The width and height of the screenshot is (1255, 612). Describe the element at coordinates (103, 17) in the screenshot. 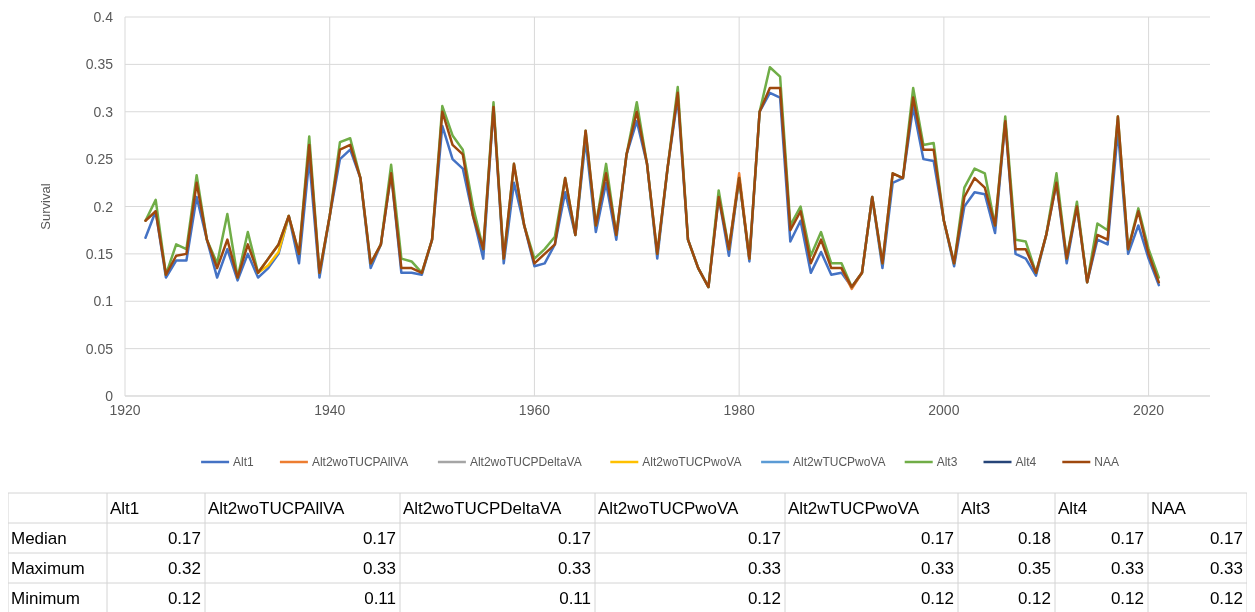

I see `y-tick-label: 0.4` at that location.